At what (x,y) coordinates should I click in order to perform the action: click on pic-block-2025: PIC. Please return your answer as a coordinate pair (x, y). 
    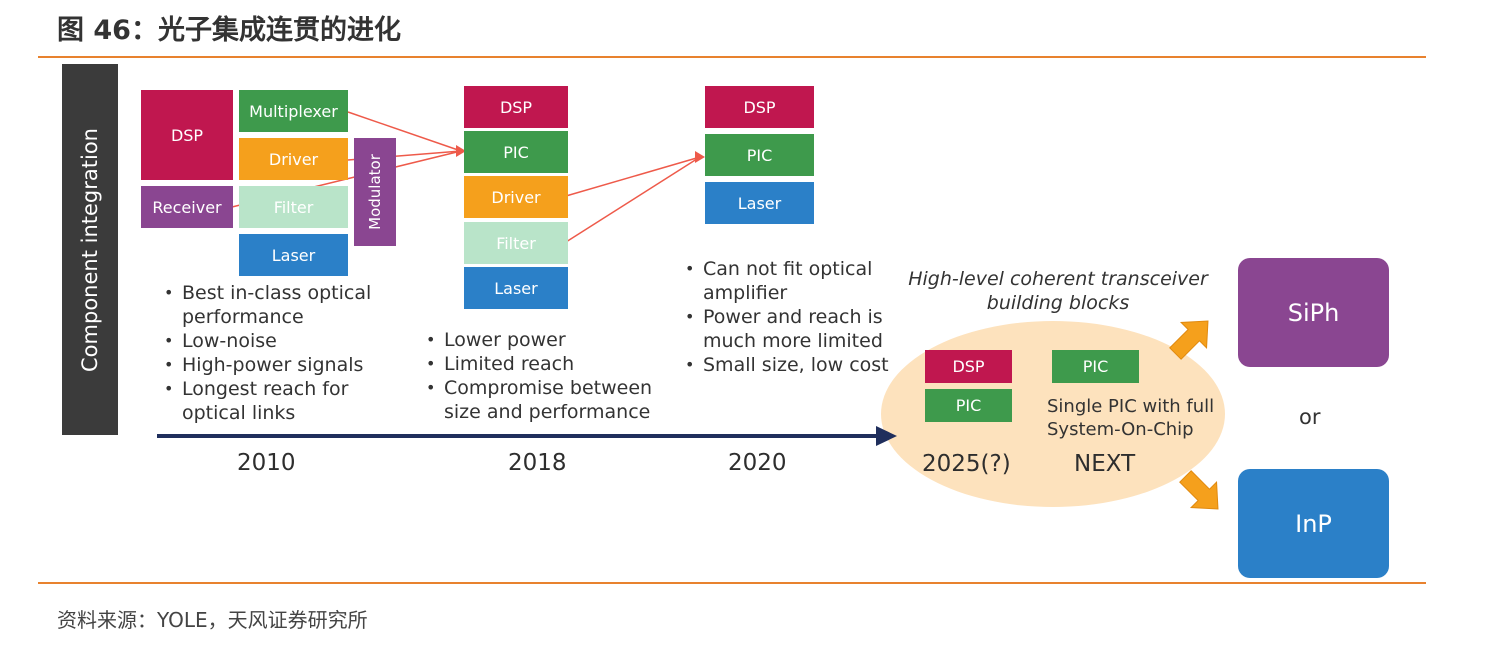
    Looking at the image, I should click on (968, 405).